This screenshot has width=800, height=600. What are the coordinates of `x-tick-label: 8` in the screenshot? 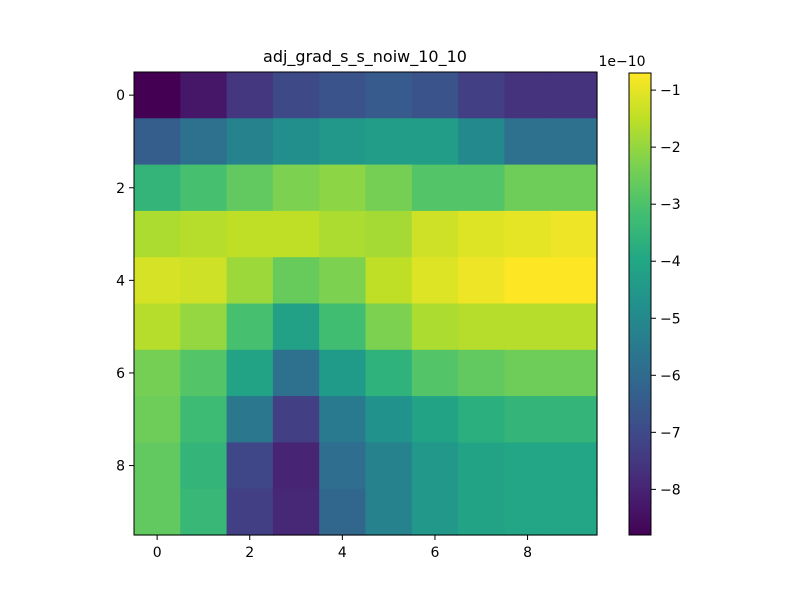 It's located at (527, 553).